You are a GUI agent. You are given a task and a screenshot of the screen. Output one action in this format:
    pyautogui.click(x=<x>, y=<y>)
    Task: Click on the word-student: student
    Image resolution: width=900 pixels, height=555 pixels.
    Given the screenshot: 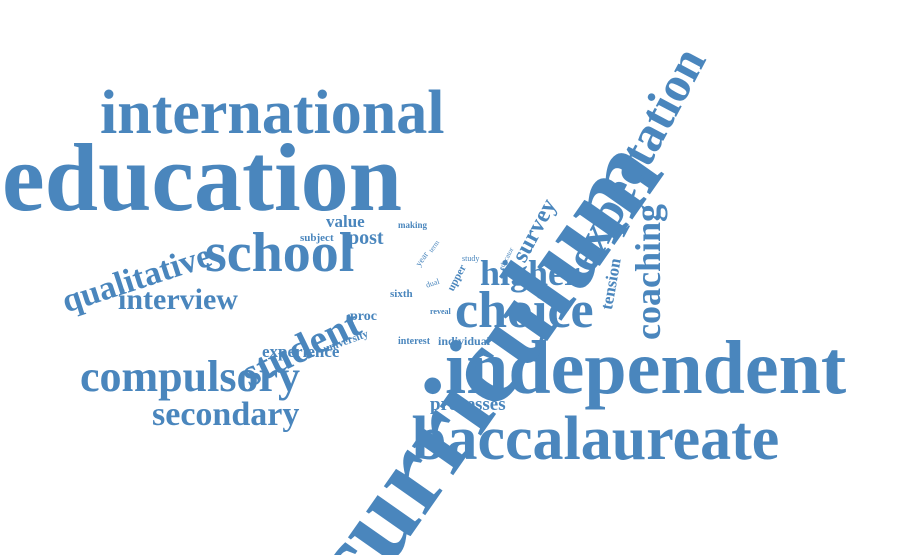 What is the action you would take?
    pyautogui.click(x=300, y=347)
    